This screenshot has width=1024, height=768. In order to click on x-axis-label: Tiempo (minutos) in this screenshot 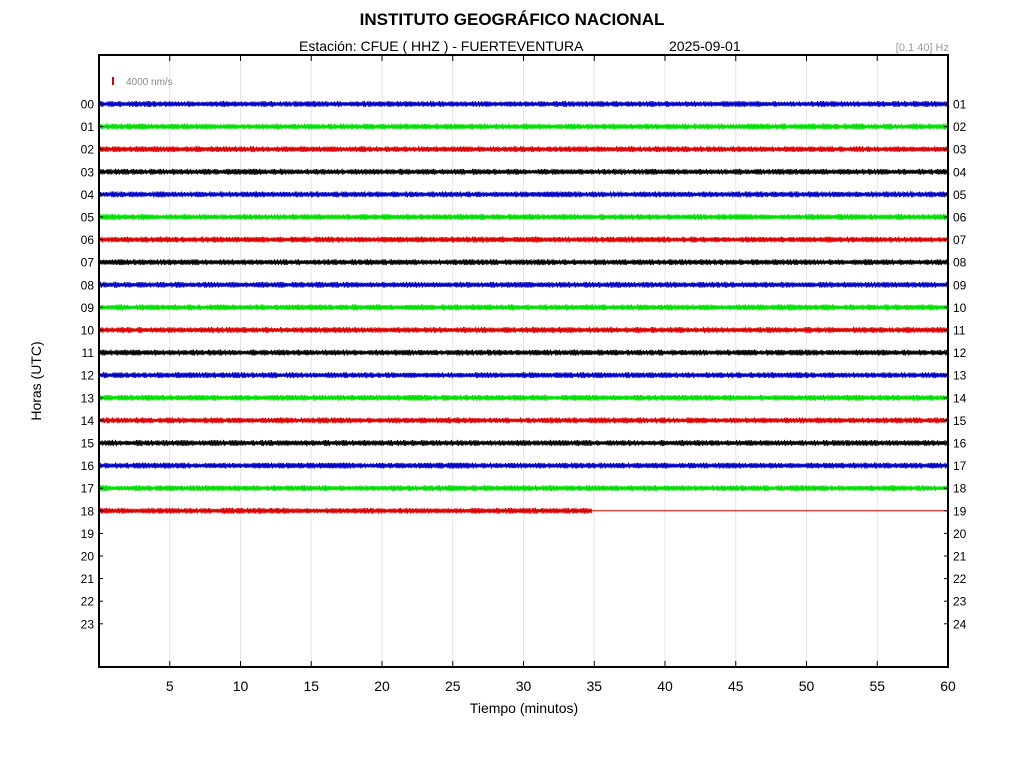, I will do `click(524, 708)`.